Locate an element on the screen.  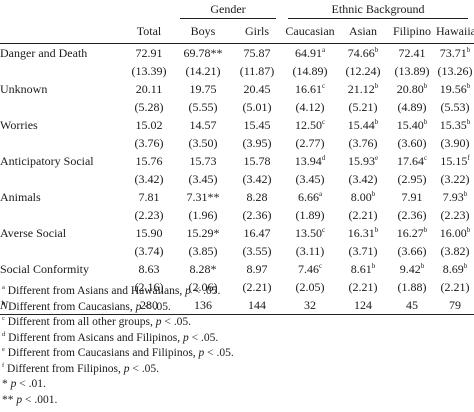
mean-cell: 72.41 is located at coordinates (412, 53).